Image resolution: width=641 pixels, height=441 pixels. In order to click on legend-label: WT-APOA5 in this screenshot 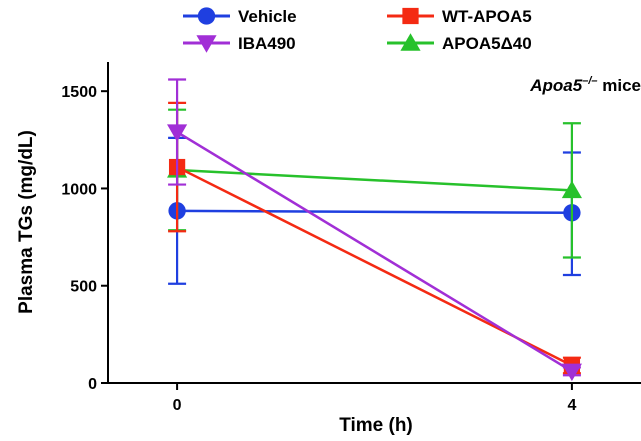, I will do `click(487, 16)`.